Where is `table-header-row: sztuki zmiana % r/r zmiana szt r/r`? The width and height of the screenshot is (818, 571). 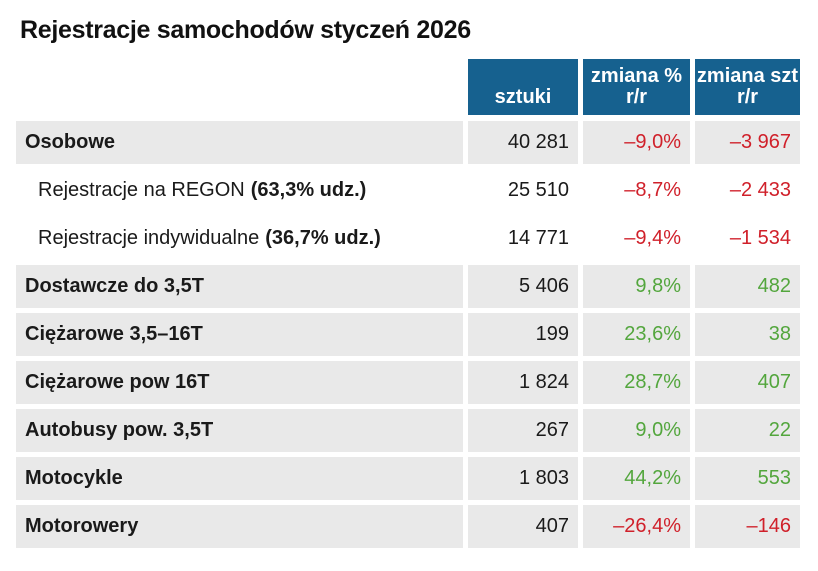 table-header-row: sztuki zmiana % r/r zmiana szt r/r is located at coordinates (408, 87).